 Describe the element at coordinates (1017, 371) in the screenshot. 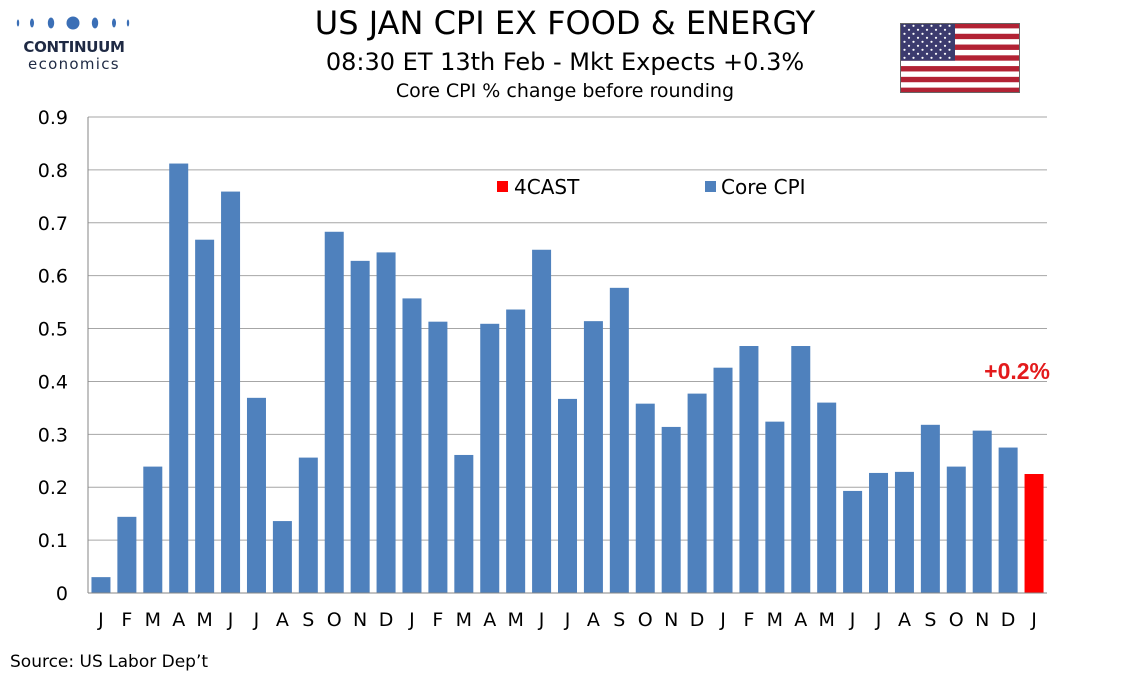

I see `forecast-annotation: +0.2%` at that location.